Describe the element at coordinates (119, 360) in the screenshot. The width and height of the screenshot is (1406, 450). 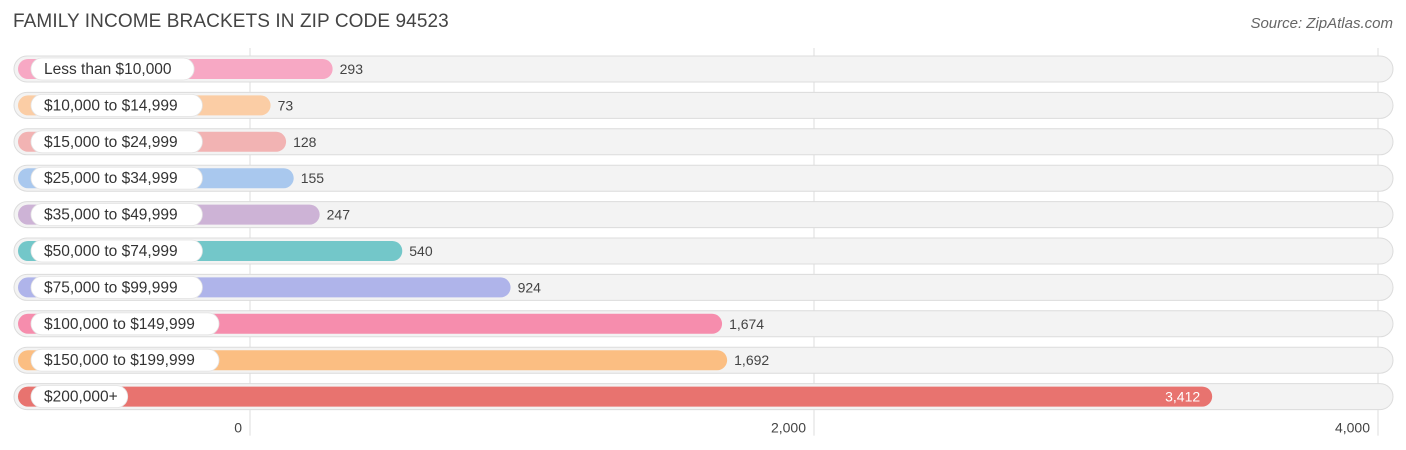
I see `category-label: $150,000 to $199,999` at that location.